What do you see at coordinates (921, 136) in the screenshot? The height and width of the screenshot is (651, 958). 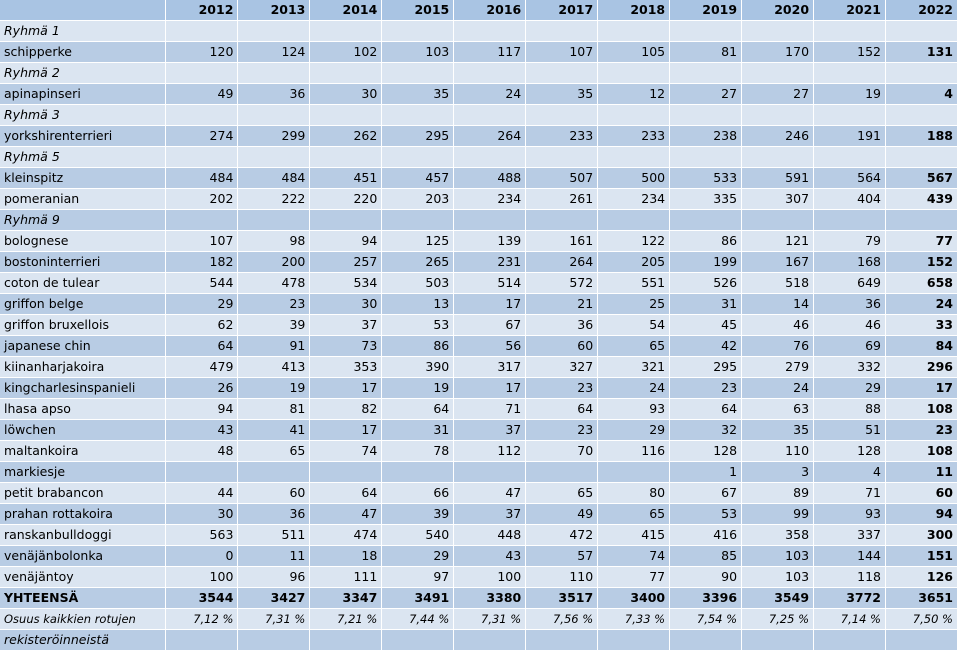 I see `value-cell: 188` at bounding box center [921, 136].